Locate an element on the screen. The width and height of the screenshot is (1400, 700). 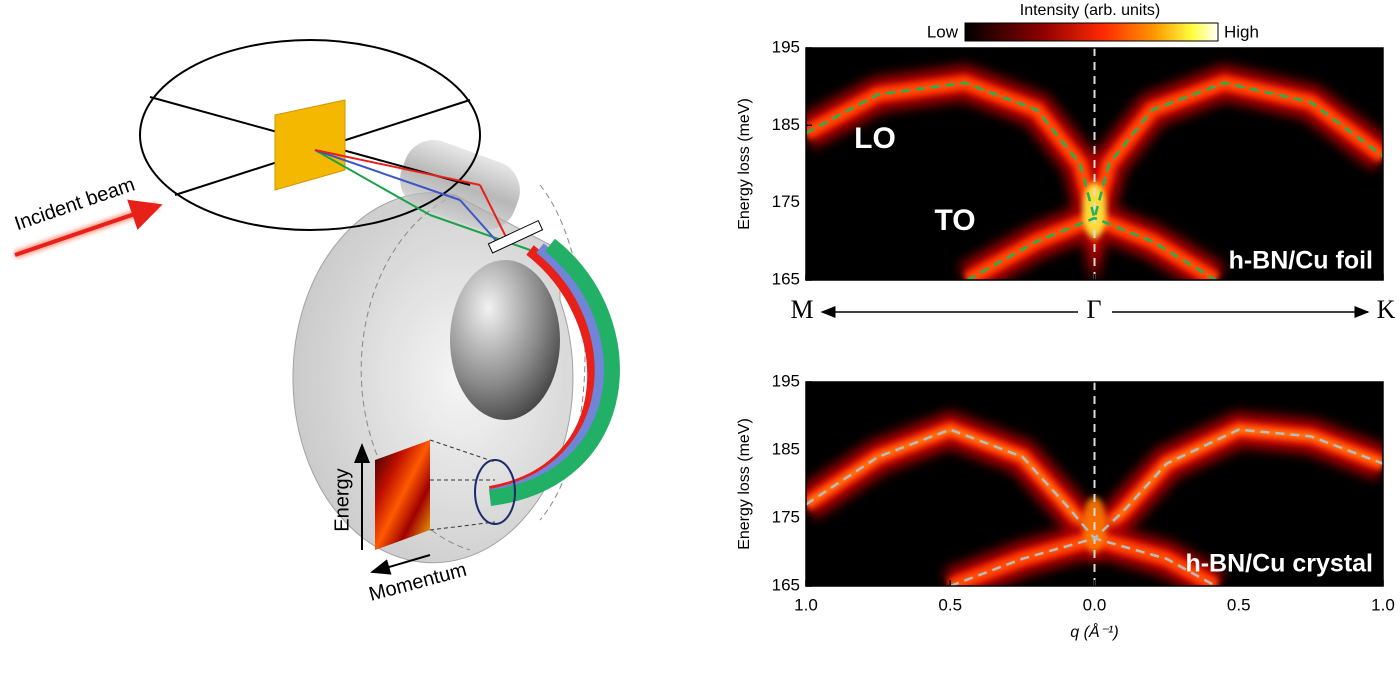
diagram-label: Momentum is located at coordinates (418, 582).